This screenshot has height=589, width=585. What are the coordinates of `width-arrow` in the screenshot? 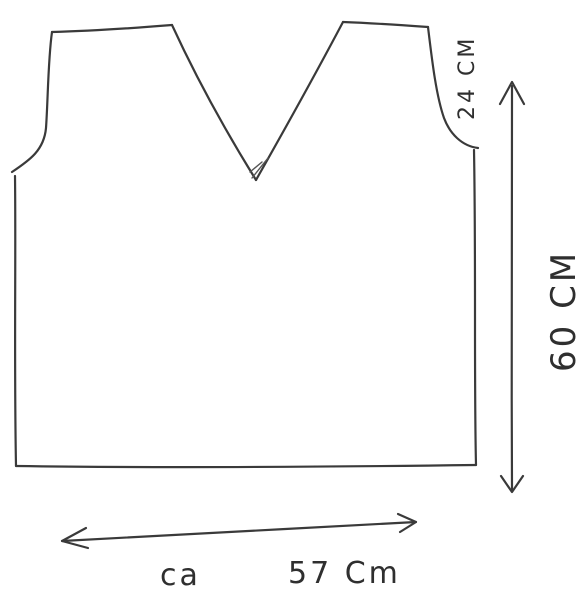 It's located at (239, 531).